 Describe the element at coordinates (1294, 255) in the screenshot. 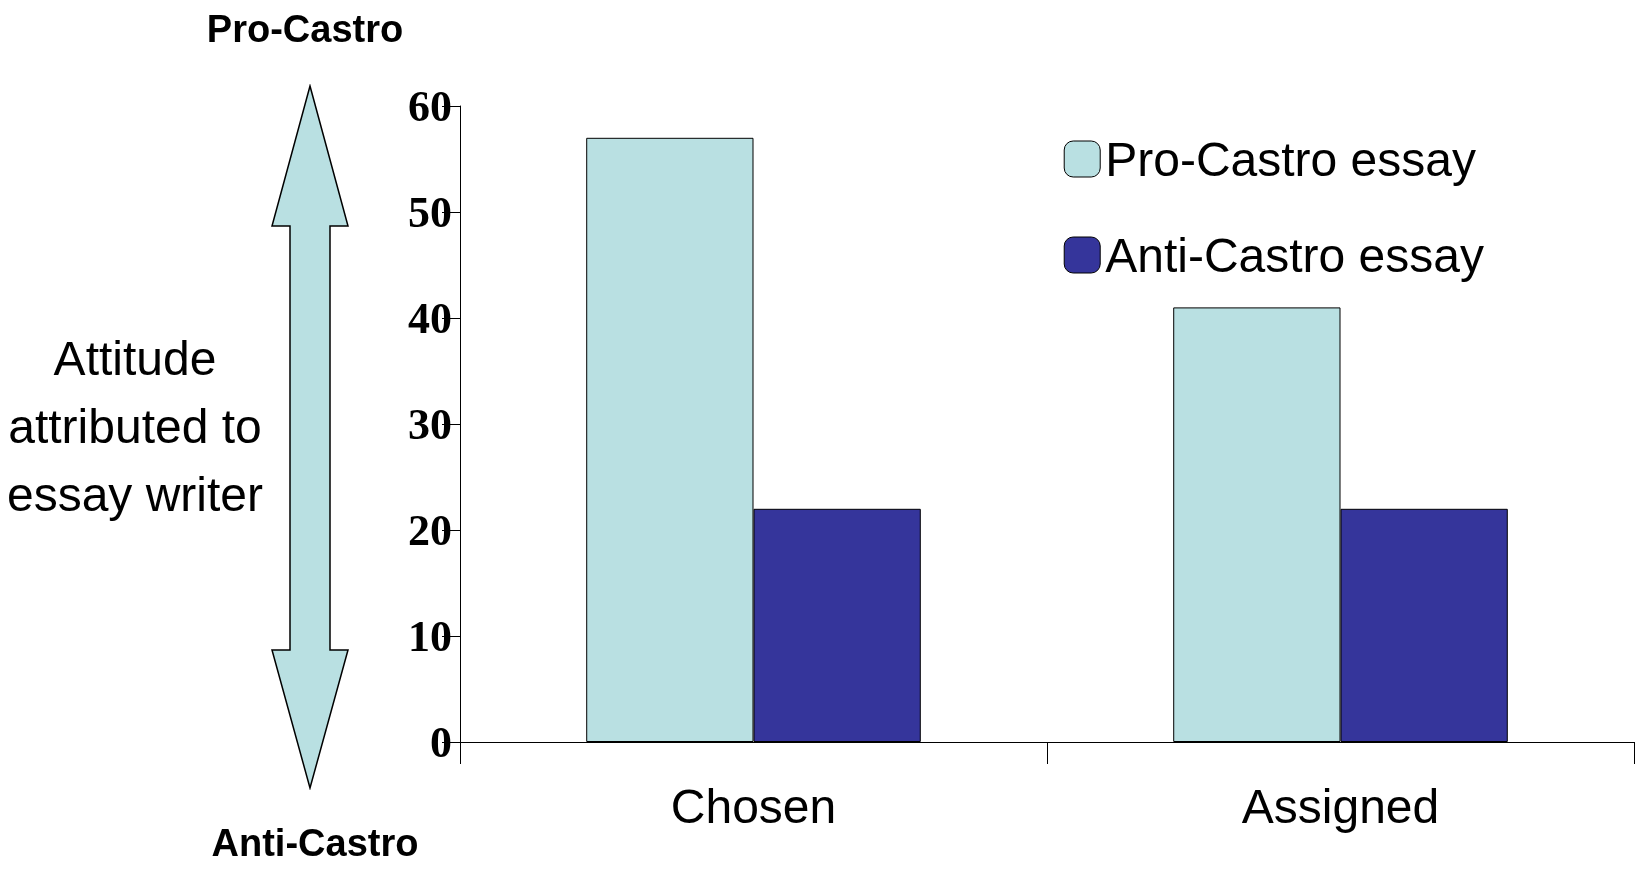

I see `legend-label: Anti-Castro essay` at that location.